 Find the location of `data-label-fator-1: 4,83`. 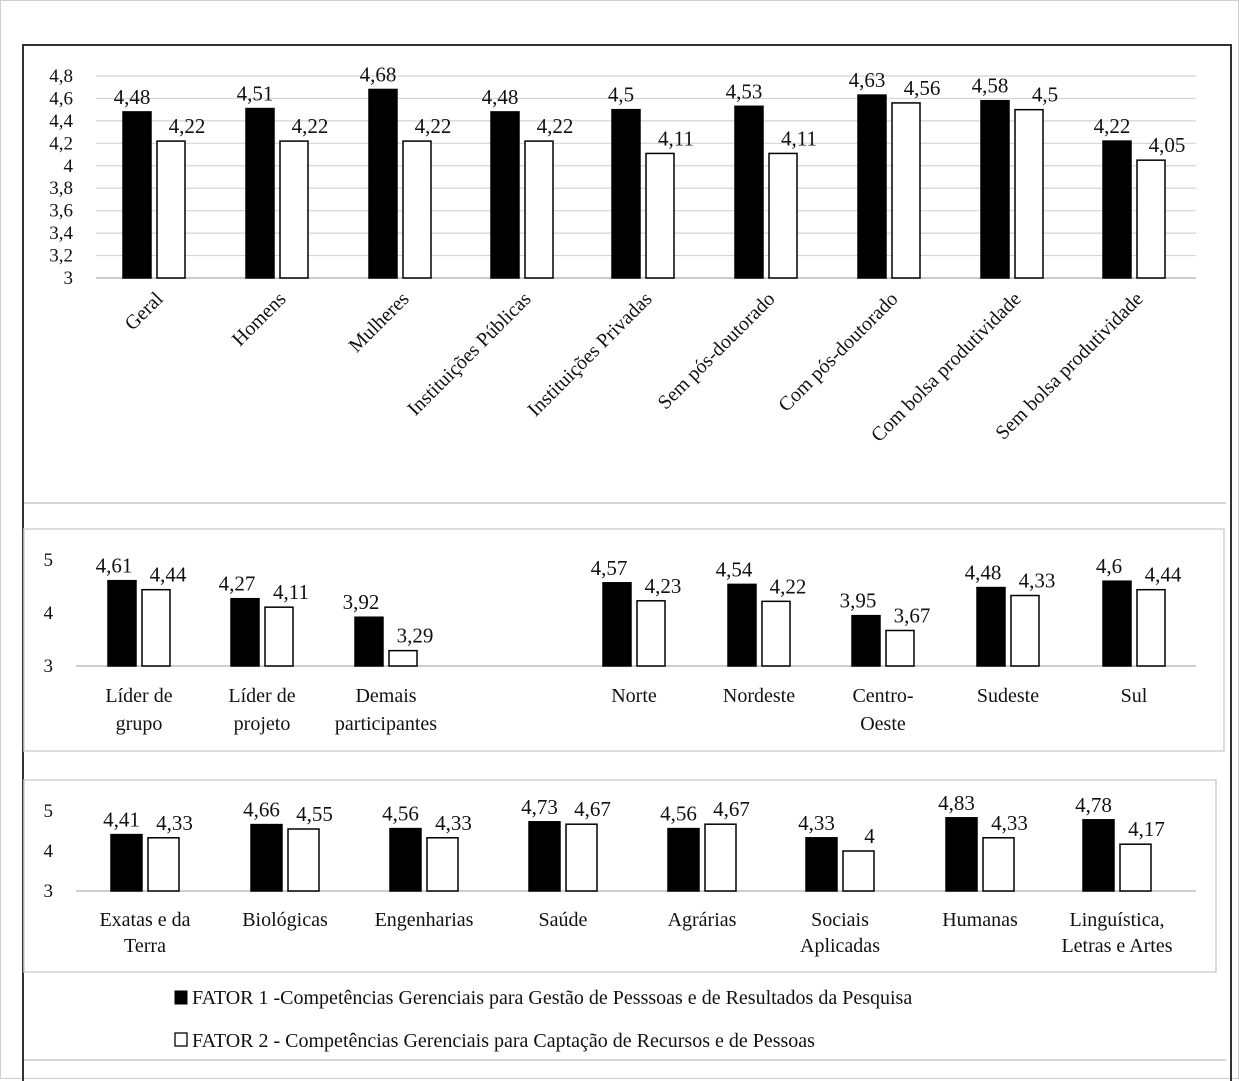

data-label-fator-1: 4,83 is located at coordinates (956, 803).